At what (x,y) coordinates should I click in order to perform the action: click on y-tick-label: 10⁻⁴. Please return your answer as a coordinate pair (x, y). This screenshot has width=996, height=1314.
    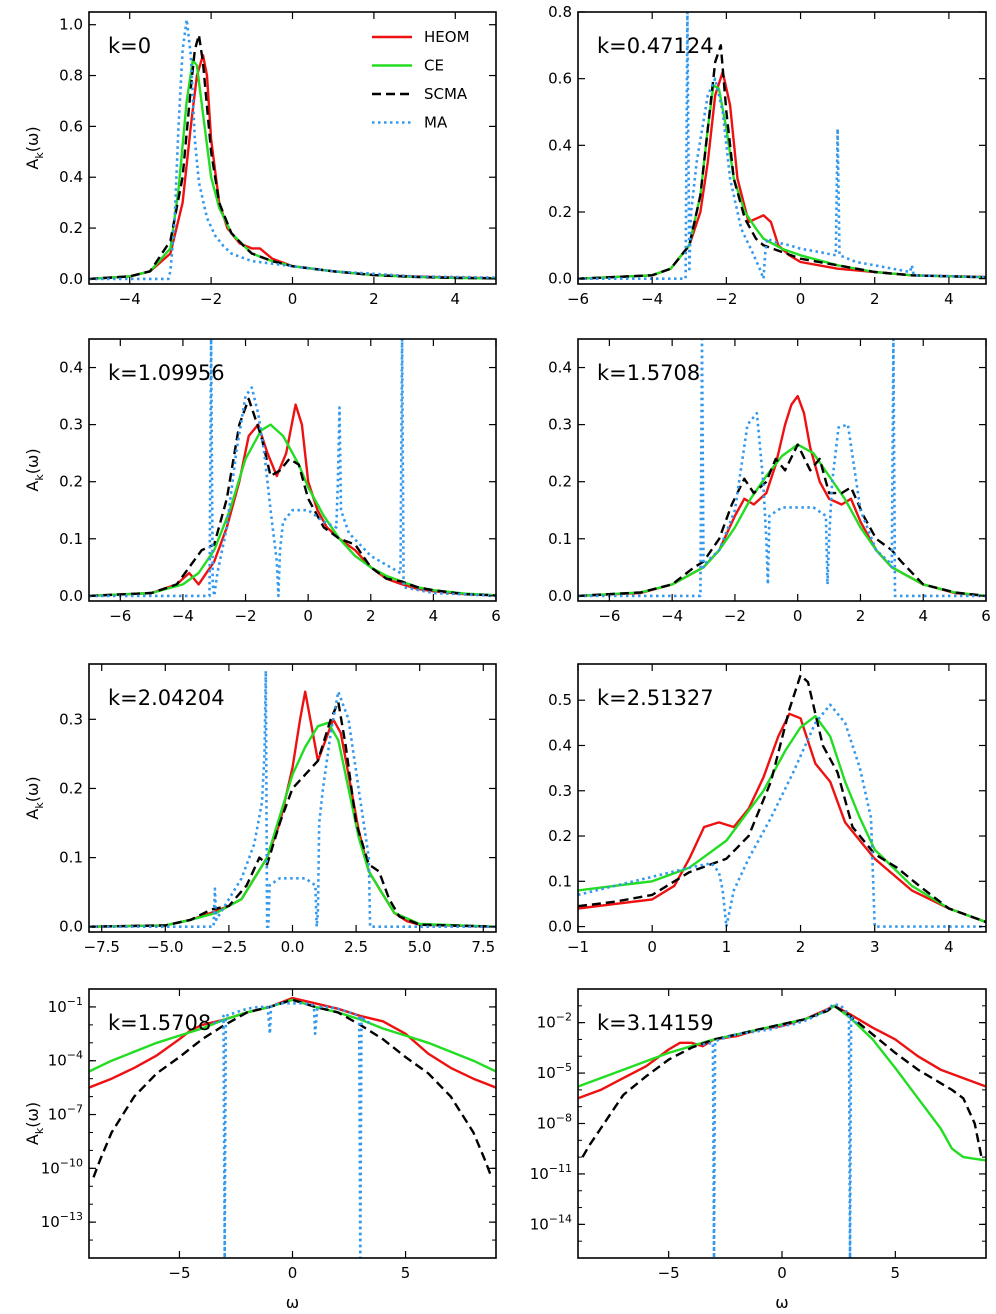
    Looking at the image, I should click on (65, 1059).